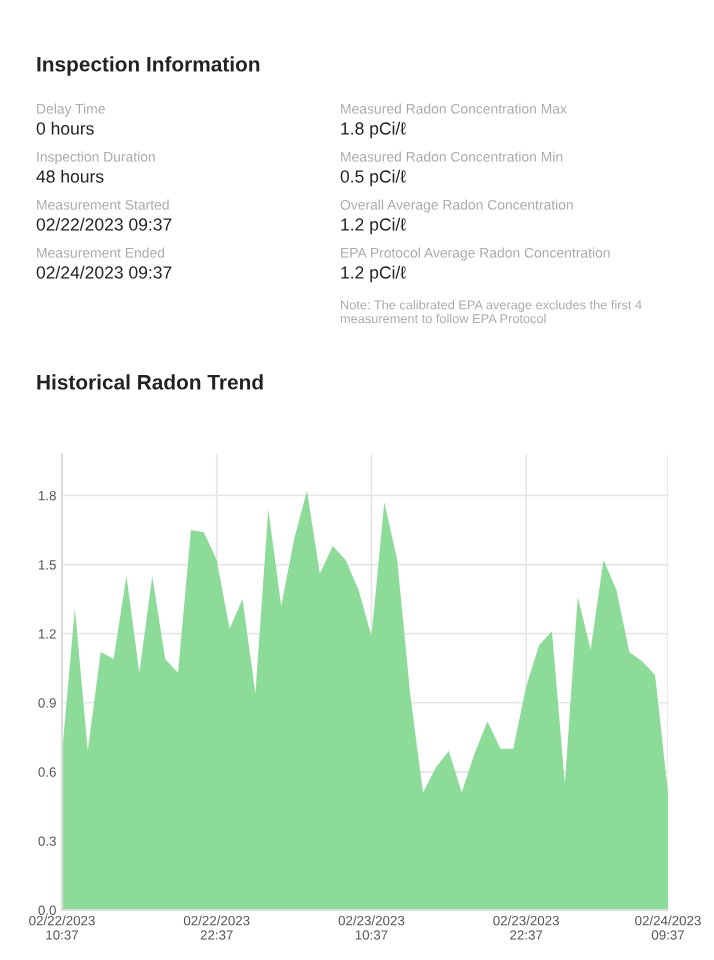 This screenshot has width=714, height=960. What do you see at coordinates (148, 66) in the screenshot?
I see `text: Inspection Information` at bounding box center [148, 66].